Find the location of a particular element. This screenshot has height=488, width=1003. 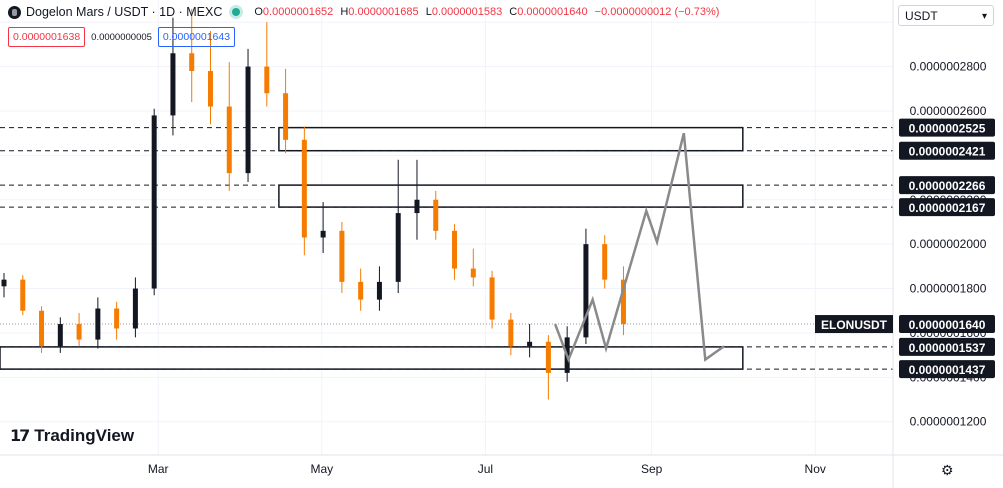

trade-buttons: 0.0000001638 0.0000000005 0.0000001643 is located at coordinates (122, 37).